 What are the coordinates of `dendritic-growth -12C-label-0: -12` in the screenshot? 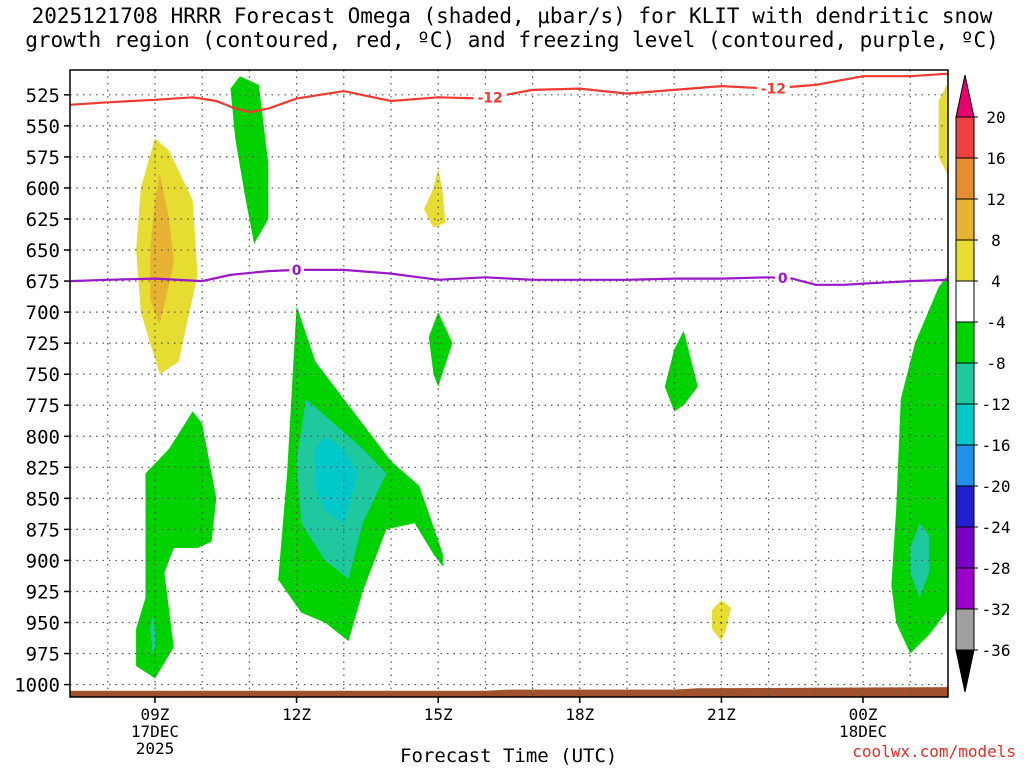 It's located at (489, 99).